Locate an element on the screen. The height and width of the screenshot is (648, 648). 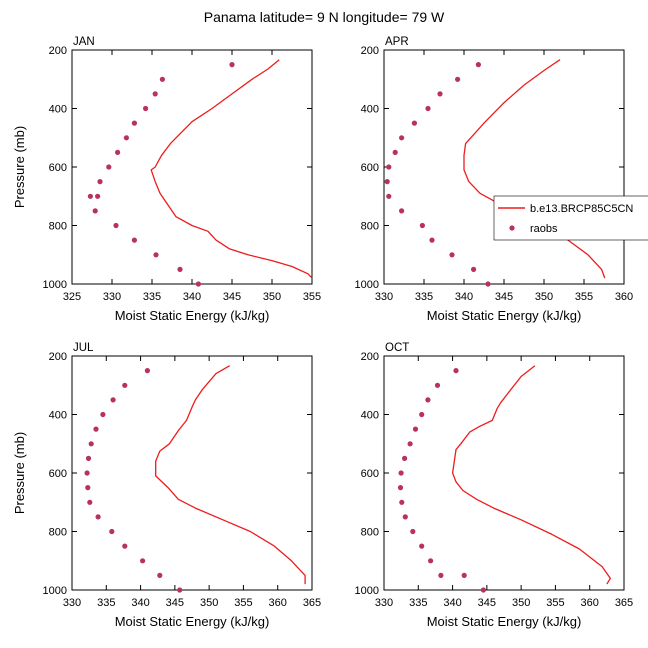
legend-obs-label: raobs is located at coordinates (544, 229).